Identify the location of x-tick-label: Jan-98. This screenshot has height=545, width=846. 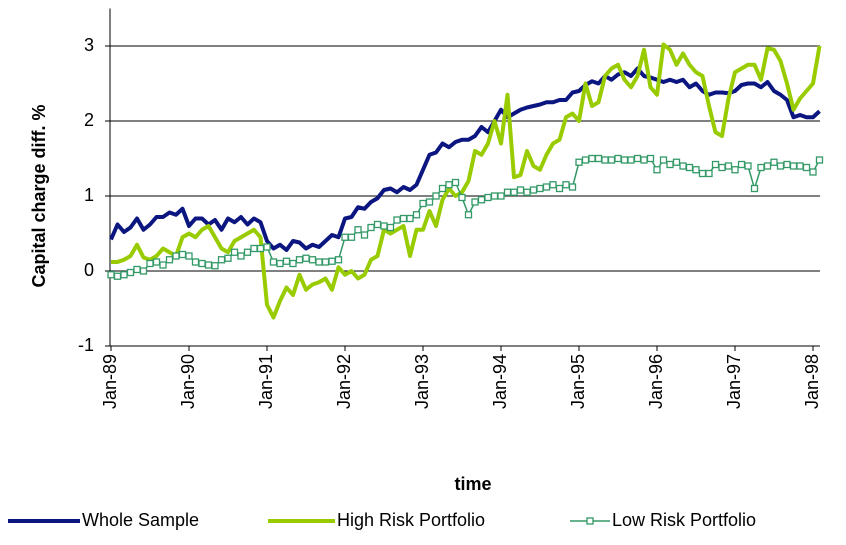
(812, 381).